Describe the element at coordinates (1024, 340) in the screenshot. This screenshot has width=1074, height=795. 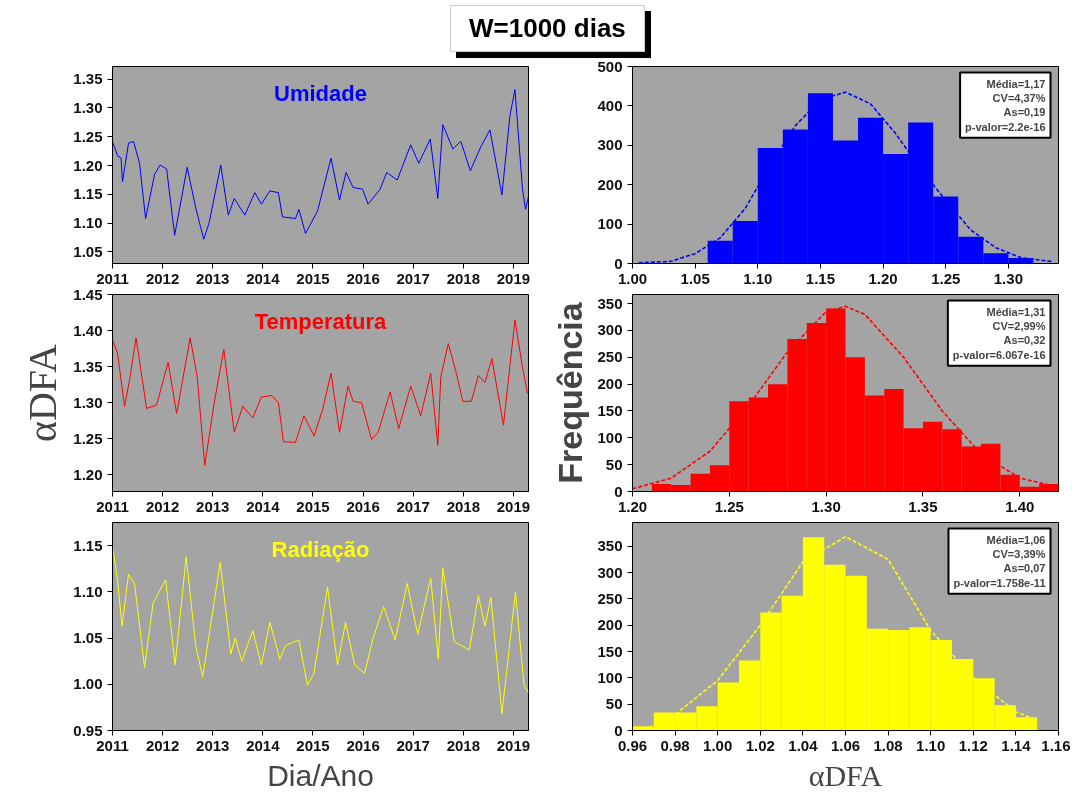
I see `annotation: As=0,32` at that location.